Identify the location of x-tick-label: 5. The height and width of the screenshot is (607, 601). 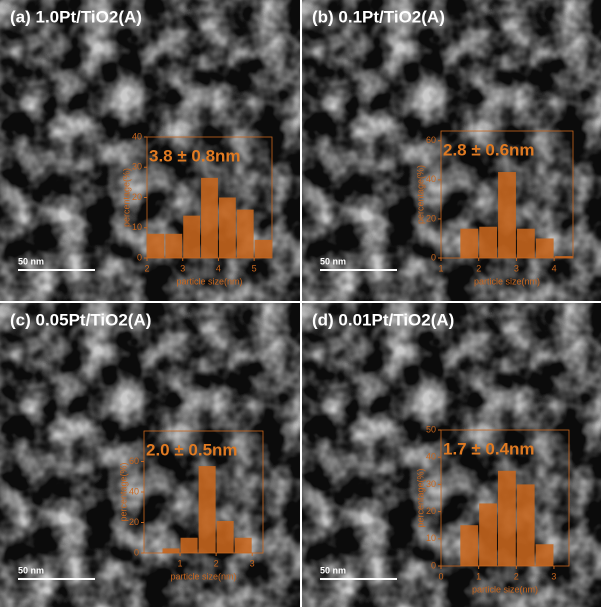
(254, 268).